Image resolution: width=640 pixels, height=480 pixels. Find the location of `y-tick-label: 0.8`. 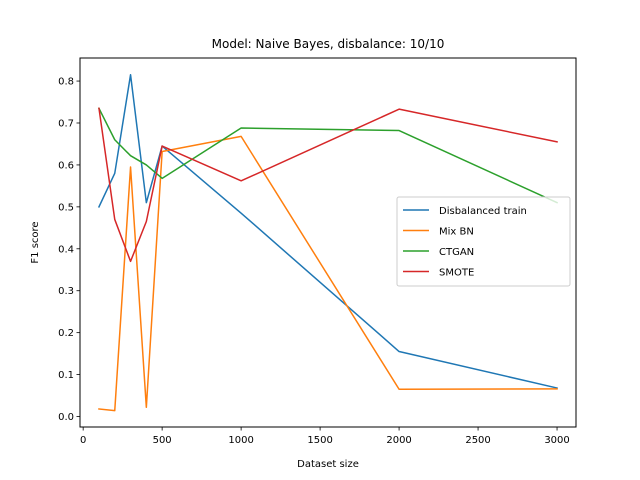

y-tick-label: 0.8 is located at coordinates (66, 82).